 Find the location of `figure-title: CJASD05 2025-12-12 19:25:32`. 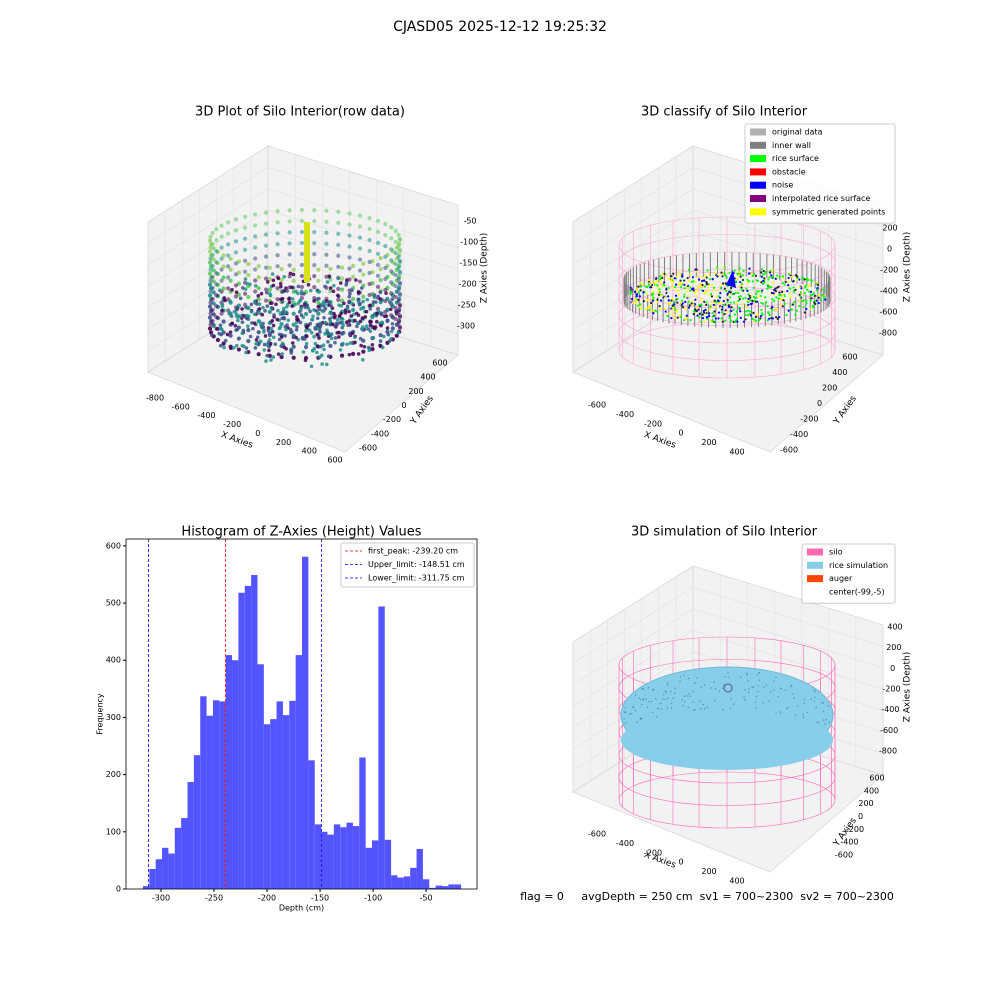

figure-title: CJASD05 2025-12-12 19:25:32 is located at coordinates (500, 27).